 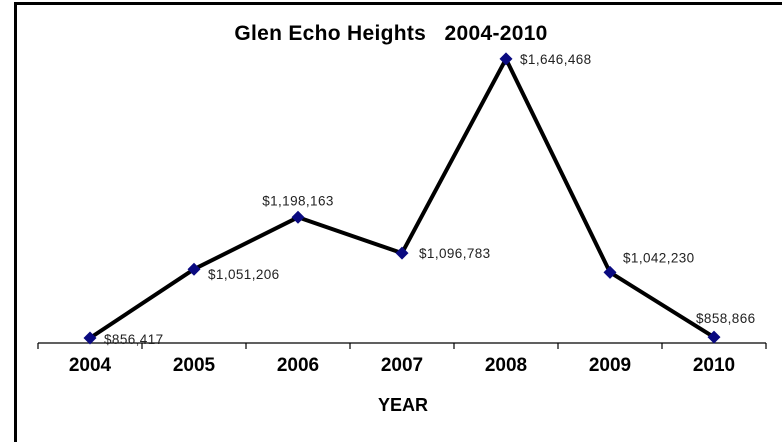 I want to click on x-tick-label-2010: 2010, so click(x=714, y=365).